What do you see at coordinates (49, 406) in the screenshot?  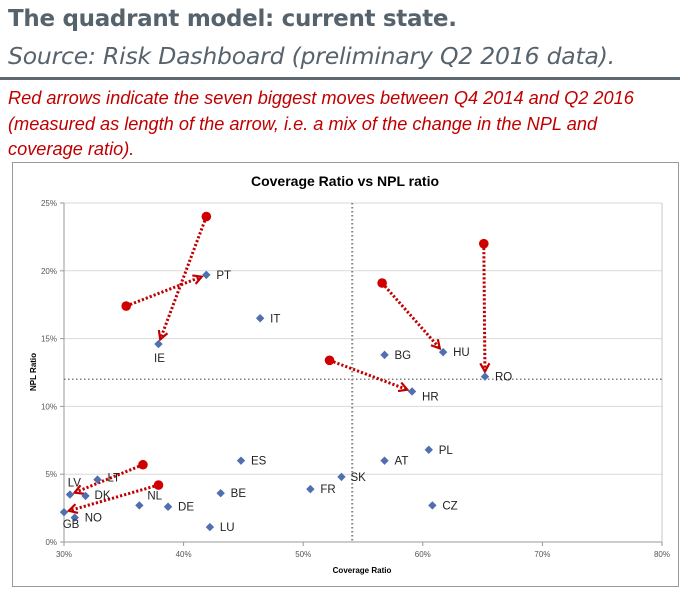 I see `y-tick-label: 10%` at bounding box center [49, 406].